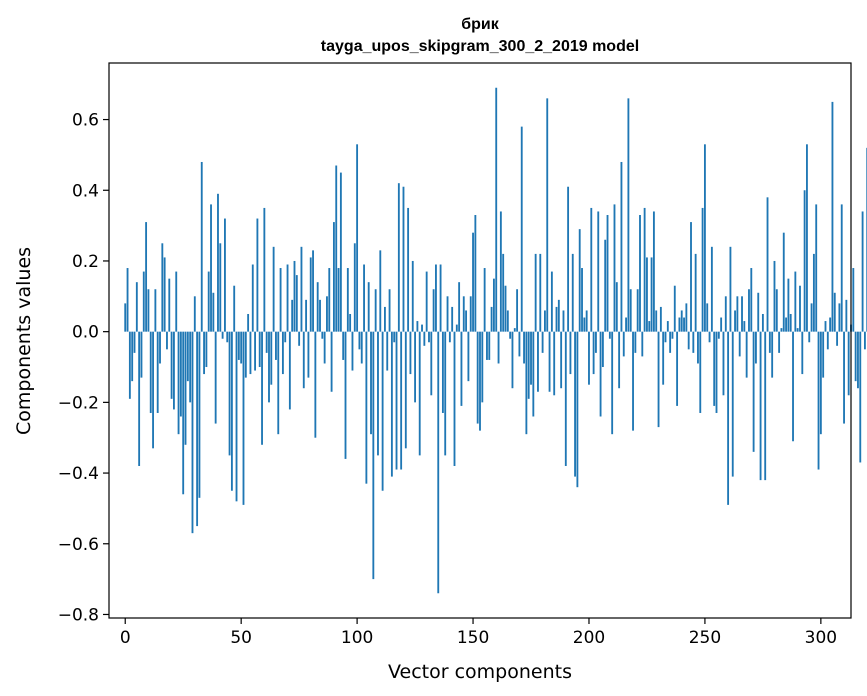 Image resolution: width=867 pixels, height=696 pixels. What do you see at coordinates (473, 638) in the screenshot?
I see `x-tick-label: 150` at bounding box center [473, 638].